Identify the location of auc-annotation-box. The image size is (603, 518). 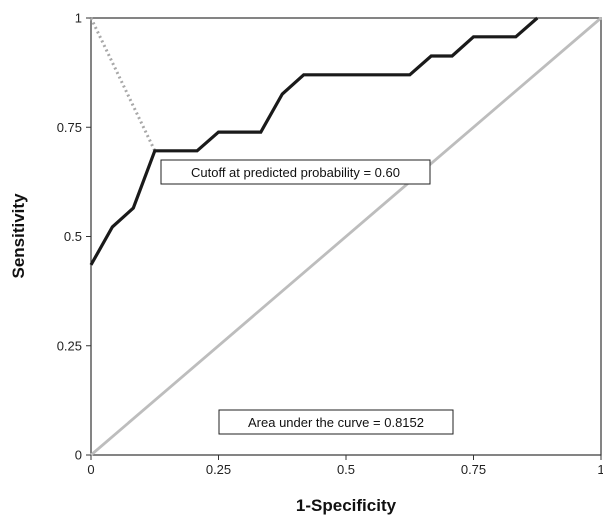
(336, 422).